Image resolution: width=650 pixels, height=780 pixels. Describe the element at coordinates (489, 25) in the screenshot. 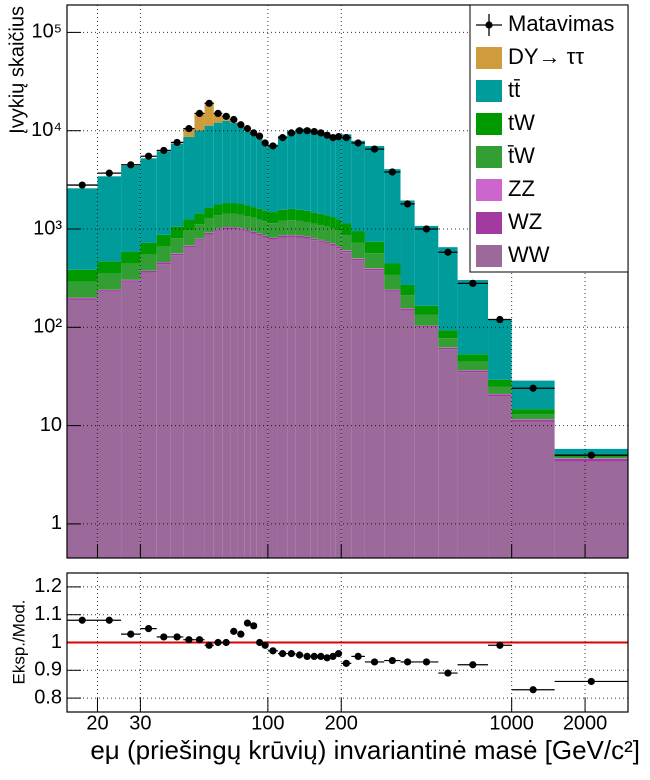

I see `legend-marker` at that location.